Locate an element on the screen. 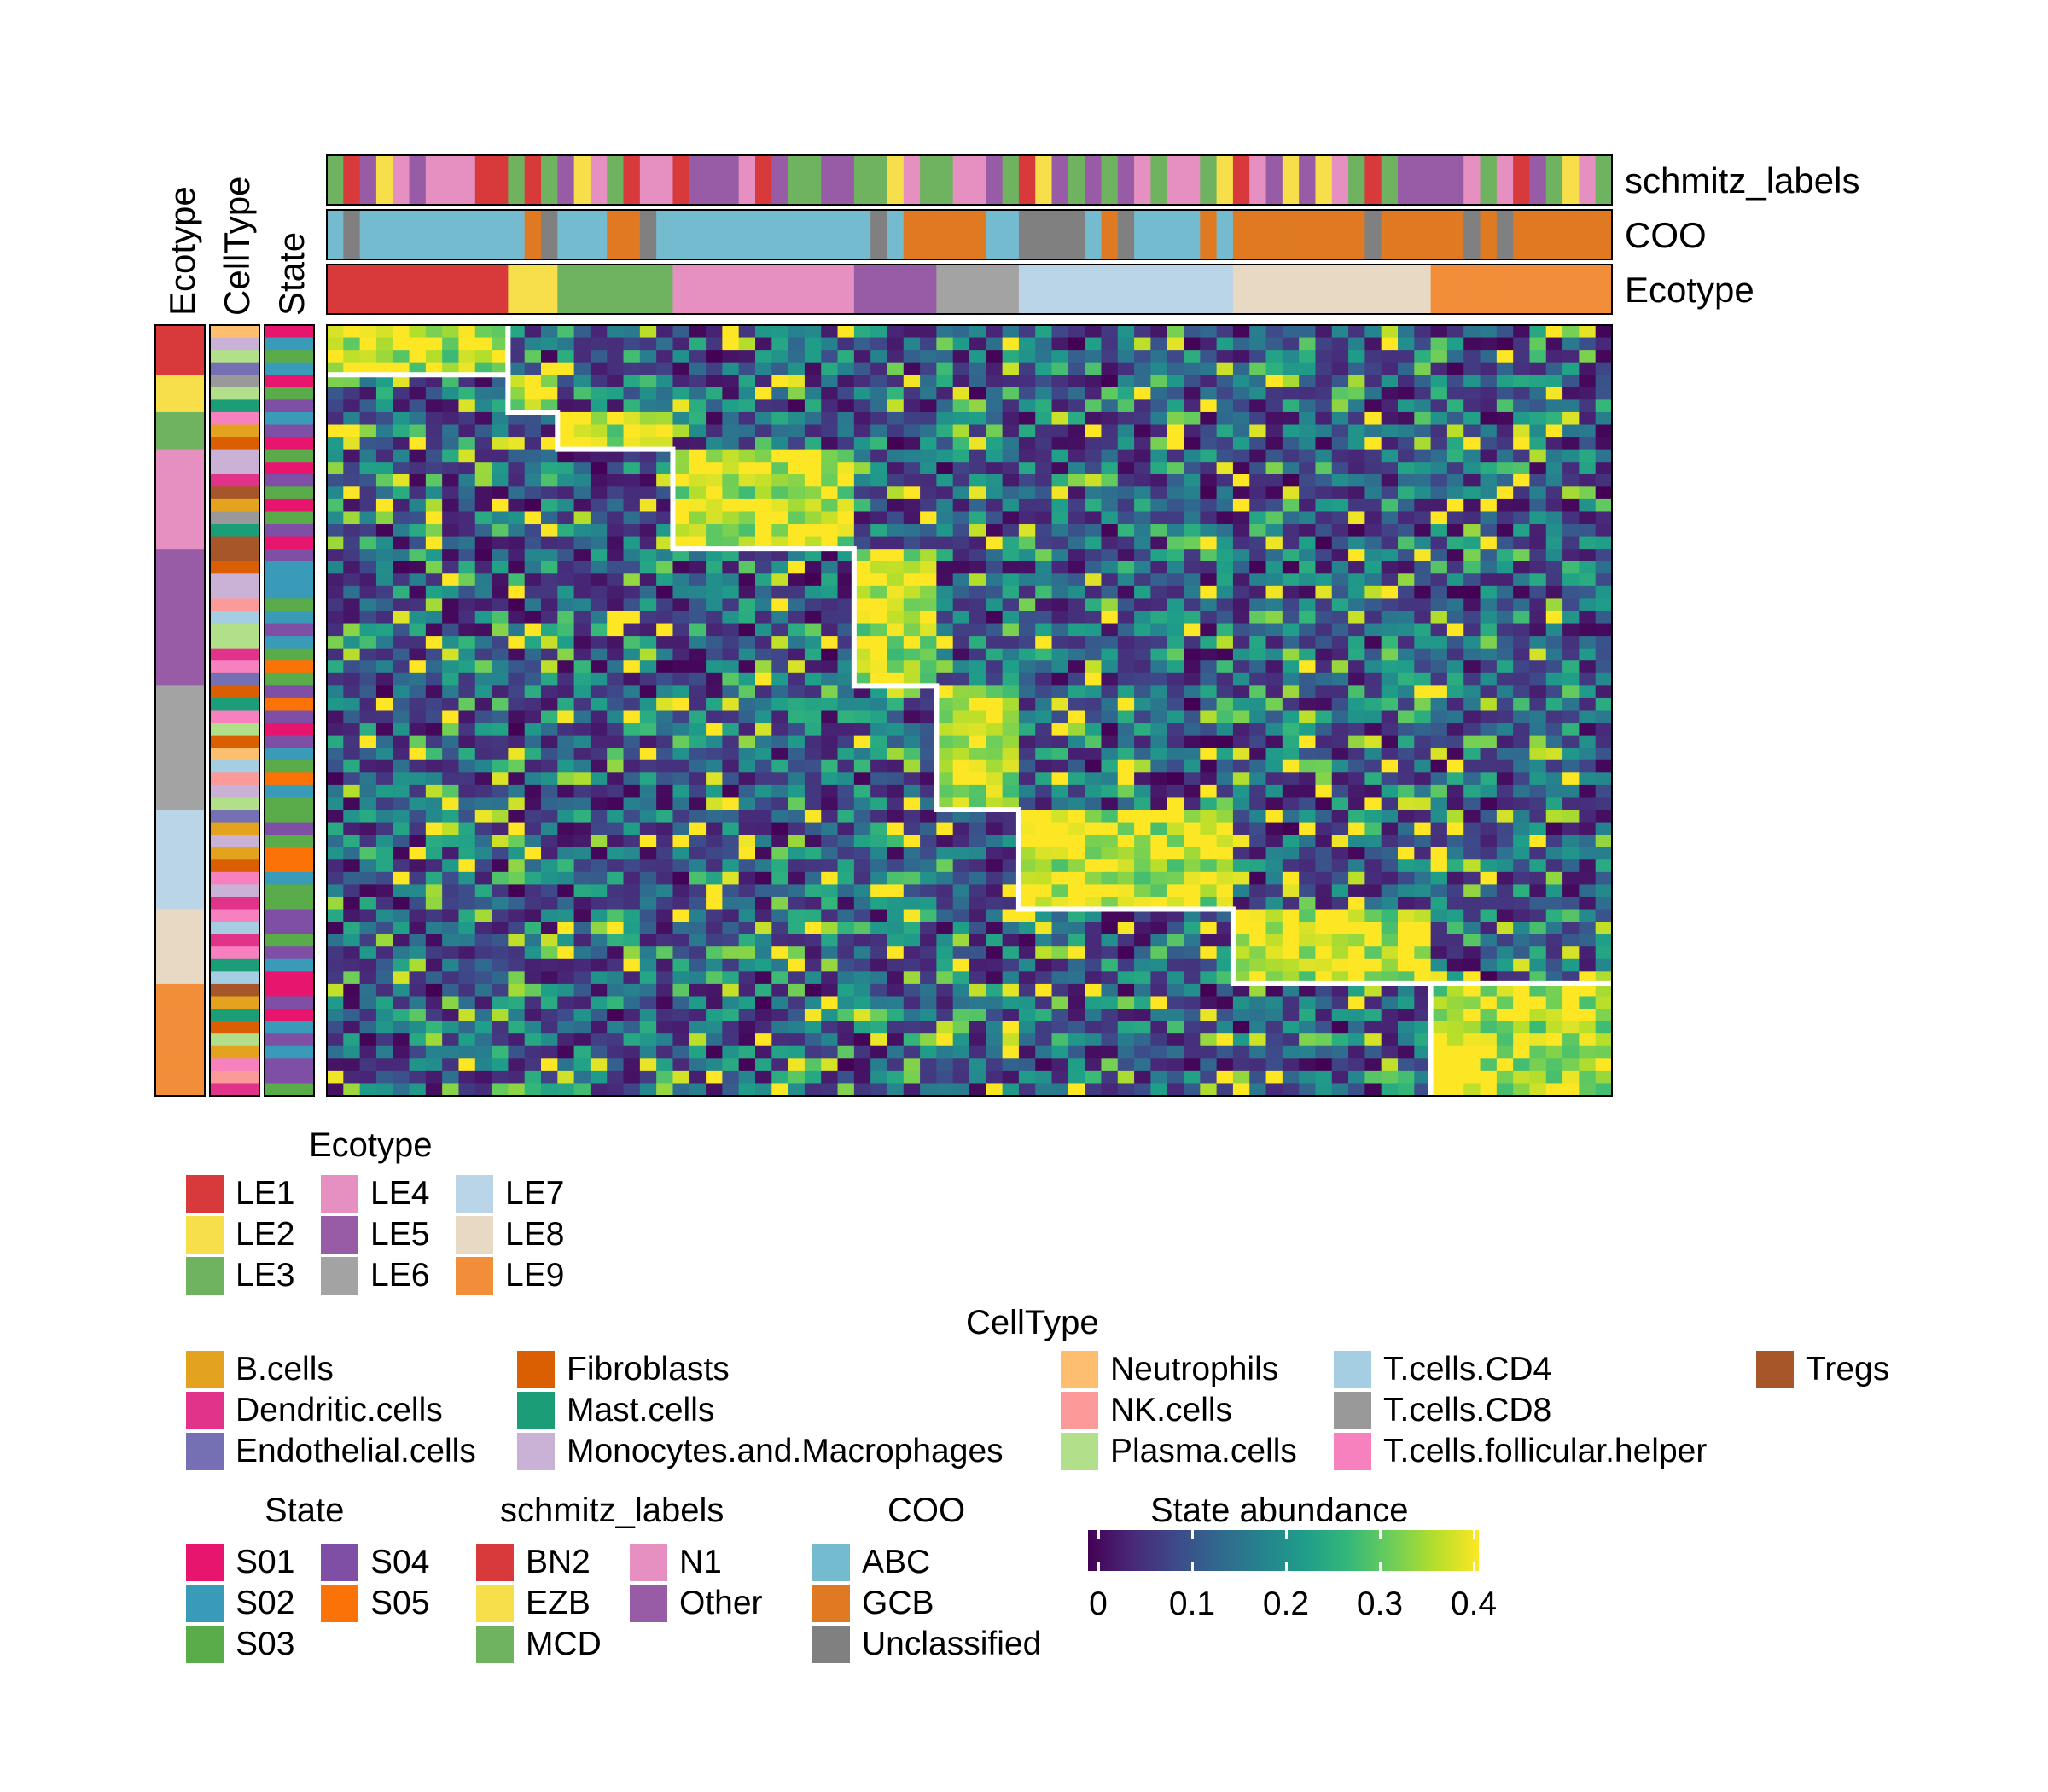 Image resolution: width=2048 pixels, height=1792 pixels. row-ecotype-cell is located at coordinates (180, 965).